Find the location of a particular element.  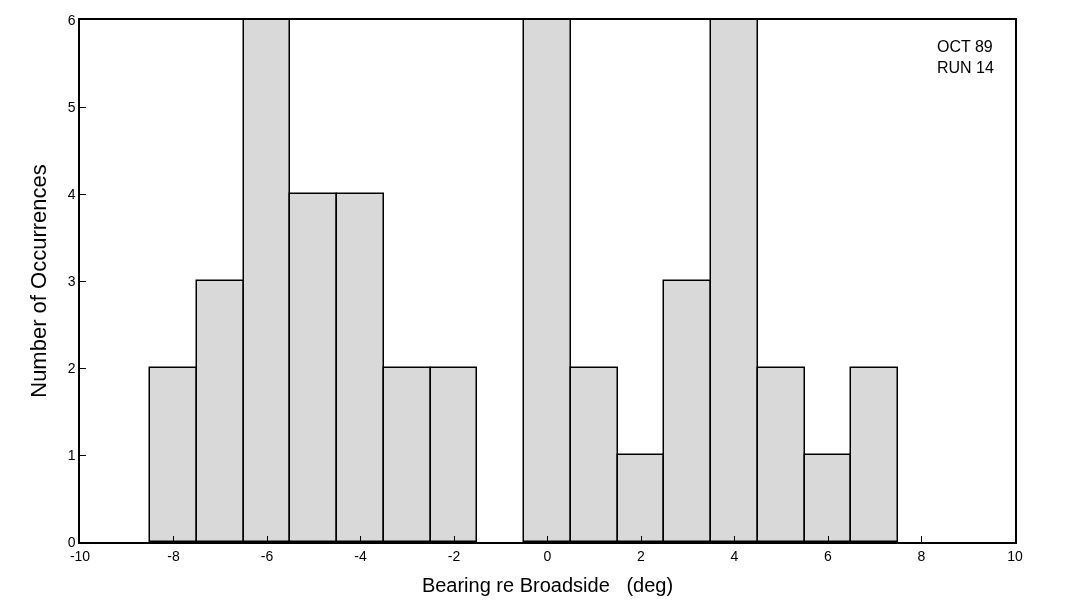

y-tick-label: 6 is located at coordinates (71, 19).